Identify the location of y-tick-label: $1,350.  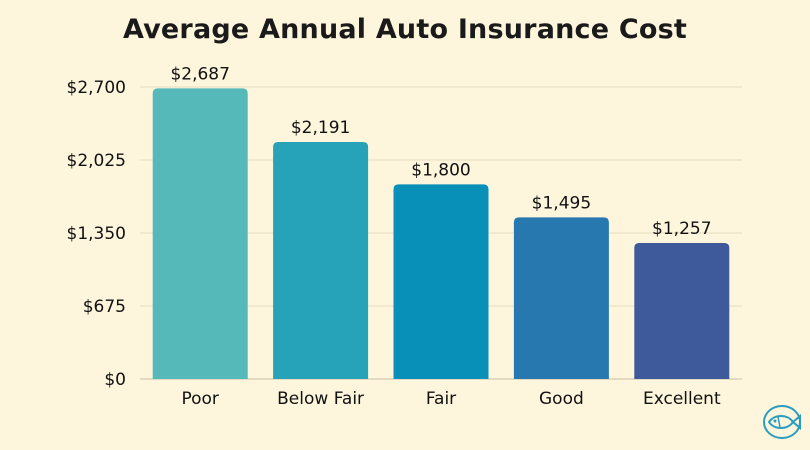
(96, 234).